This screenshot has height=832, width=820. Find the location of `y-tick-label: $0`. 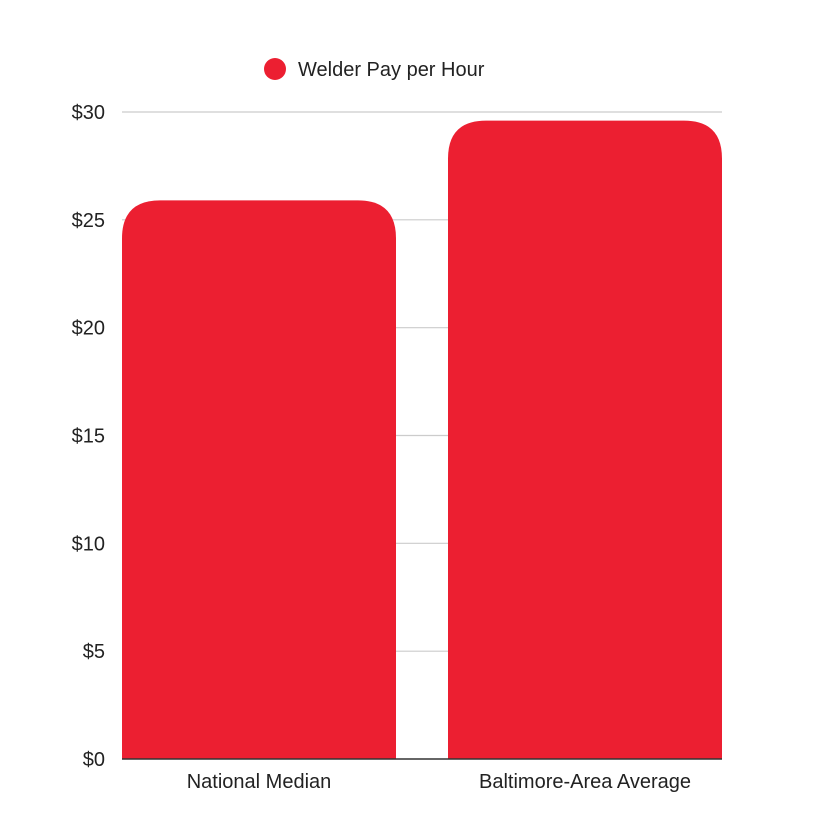

y-tick-label: $0 is located at coordinates (94, 760).